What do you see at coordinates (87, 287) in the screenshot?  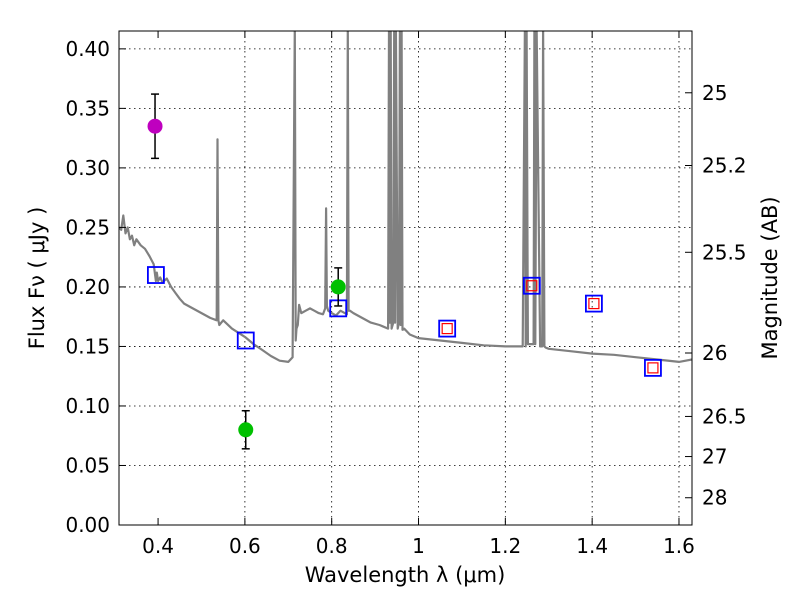 I see `y-tick-label: 0.20` at bounding box center [87, 287].